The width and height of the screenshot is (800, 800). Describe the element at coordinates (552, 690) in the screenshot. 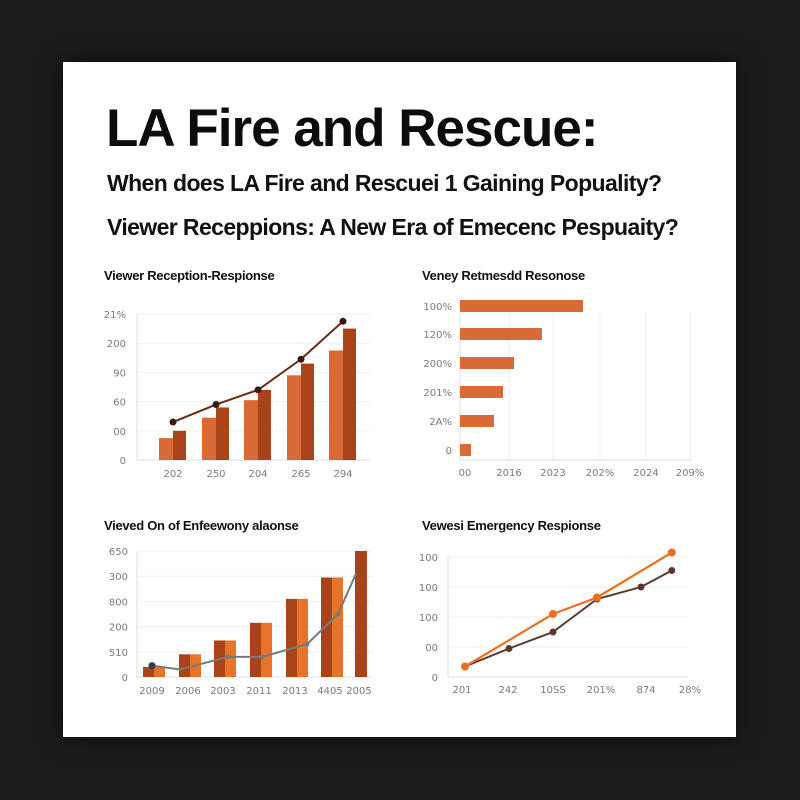

I see `x-tick-label: 10SS` at that location.